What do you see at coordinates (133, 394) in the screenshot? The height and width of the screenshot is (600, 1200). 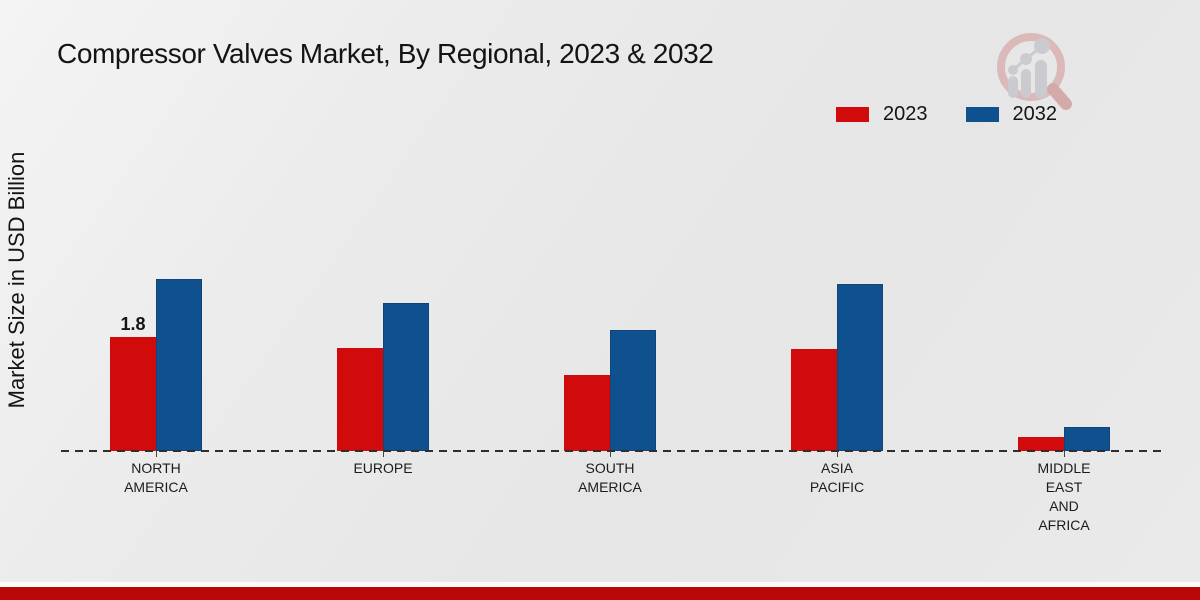 I see `bar-2023-north-america` at bounding box center [133, 394].